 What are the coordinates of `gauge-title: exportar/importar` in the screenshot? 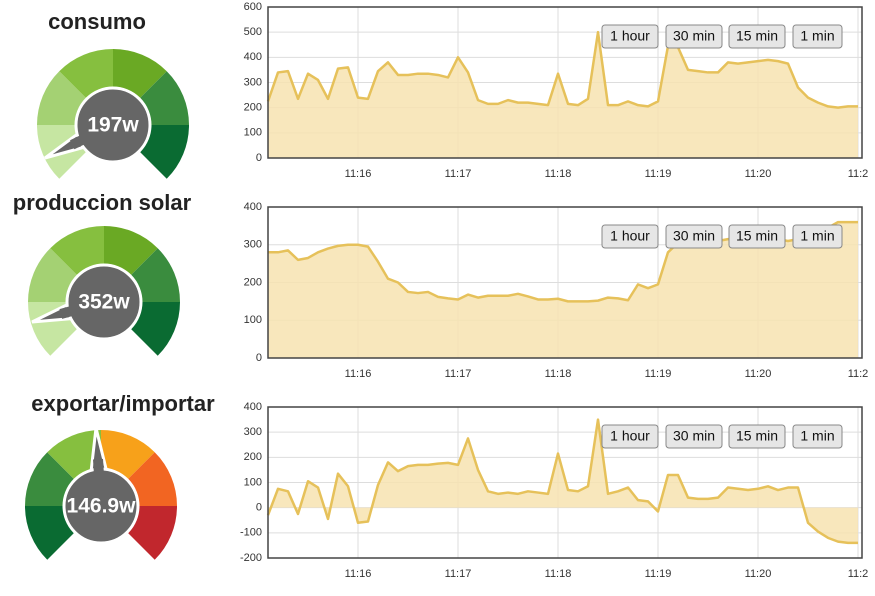 It's located at (123, 403).